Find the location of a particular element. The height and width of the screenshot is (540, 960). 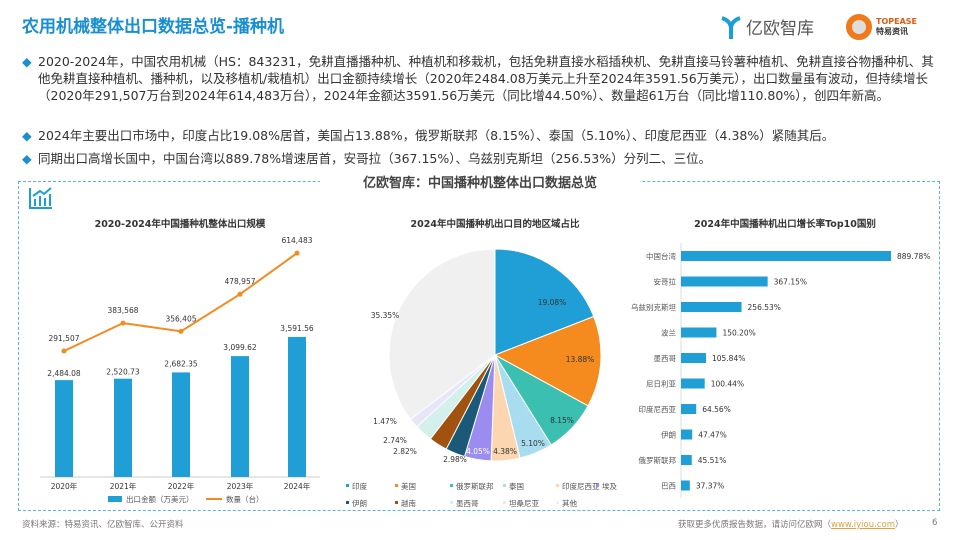

website-link: www.iyiou.com is located at coordinates (863, 525).